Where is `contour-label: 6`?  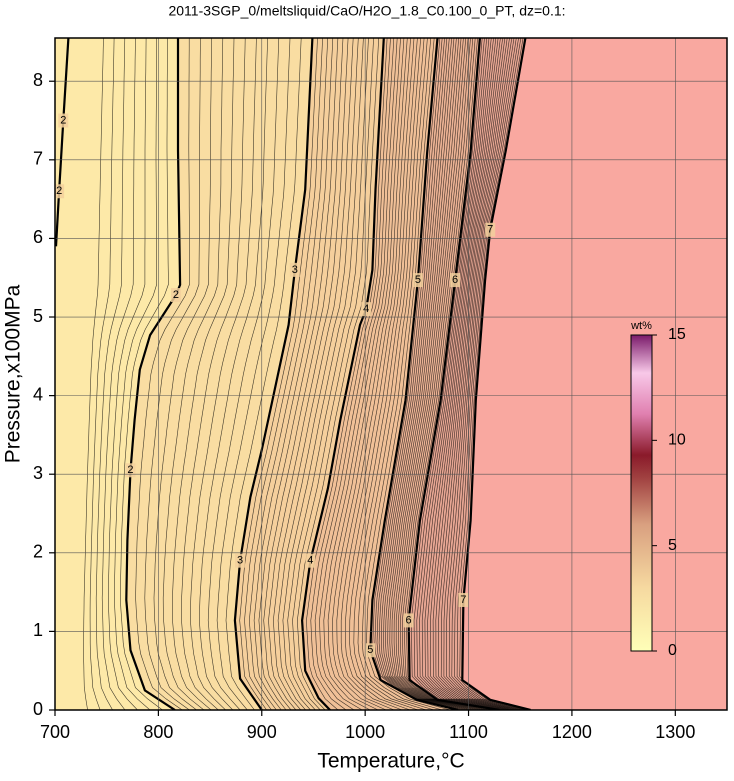
contour-label: 6 is located at coordinates (455, 280).